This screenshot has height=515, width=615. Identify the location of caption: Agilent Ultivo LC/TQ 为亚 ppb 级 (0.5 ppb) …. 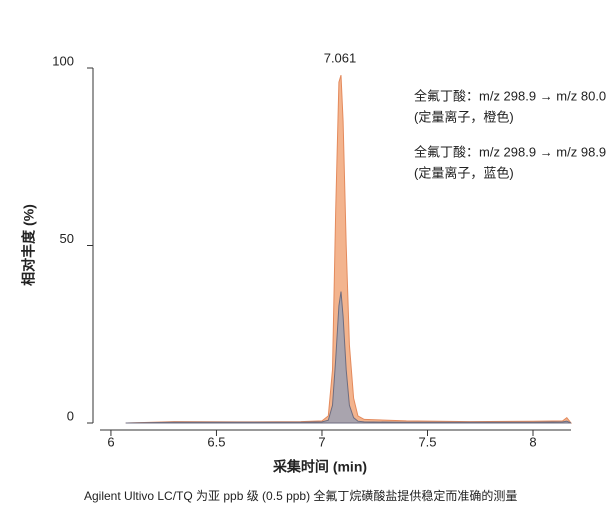
(300, 495).